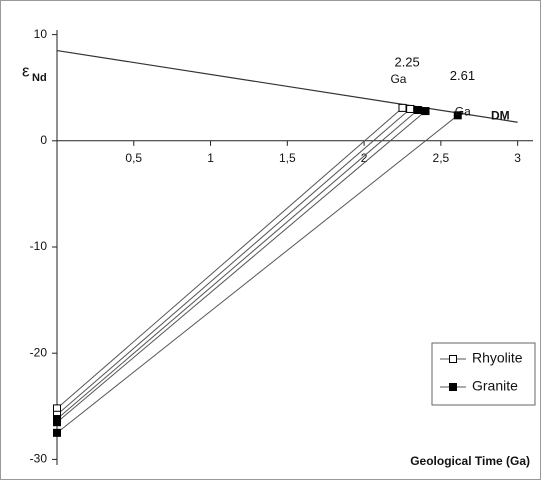 This screenshot has width=541, height=480. I want to click on x-tick-label: 1, so click(210, 158).